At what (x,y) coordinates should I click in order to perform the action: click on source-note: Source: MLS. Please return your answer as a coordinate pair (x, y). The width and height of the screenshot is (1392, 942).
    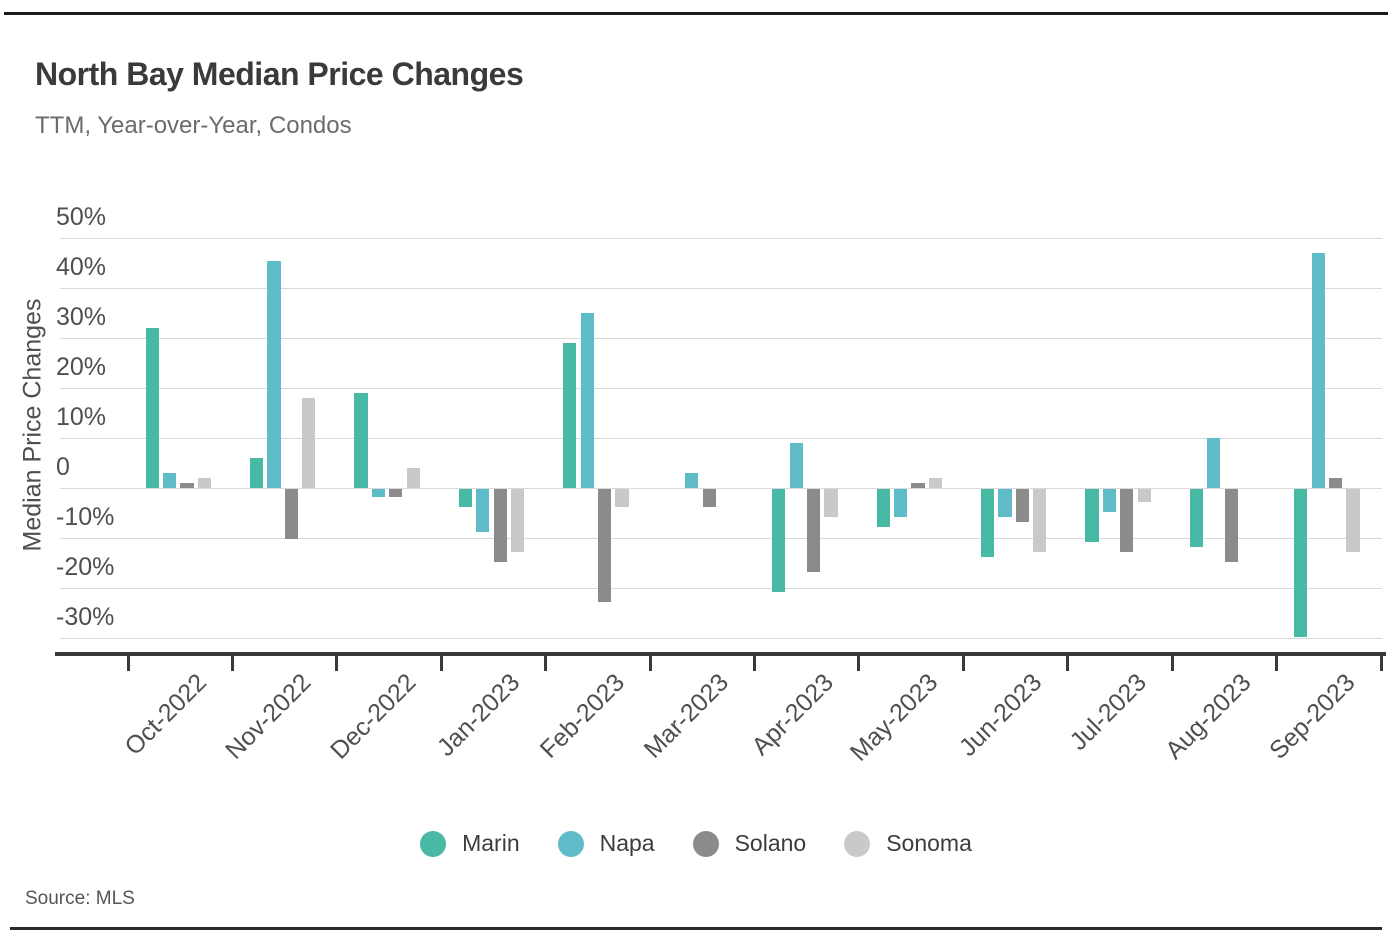
    Looking at the image, I should click on (80, 898).